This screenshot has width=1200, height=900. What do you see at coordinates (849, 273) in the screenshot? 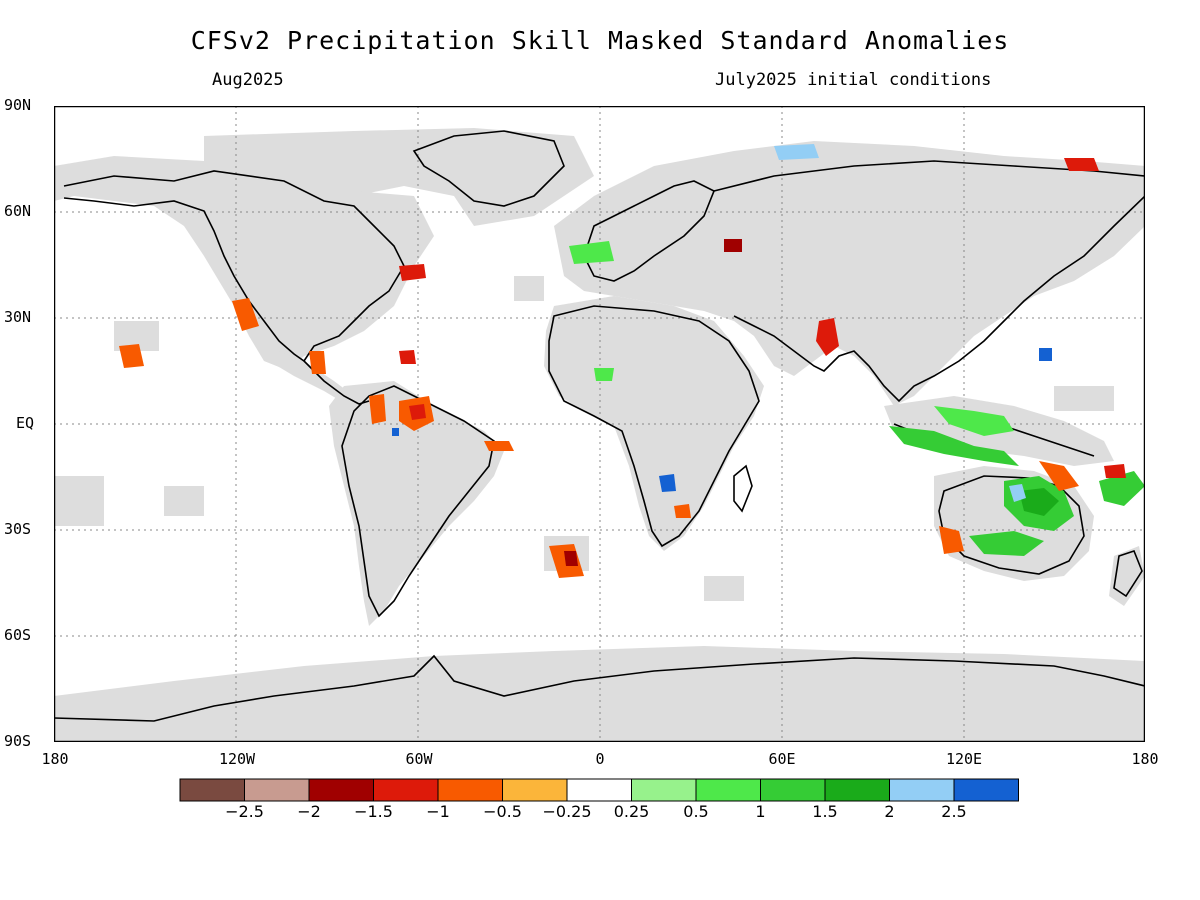
I see `masked-eurasia` at bounding box center [849, 273].